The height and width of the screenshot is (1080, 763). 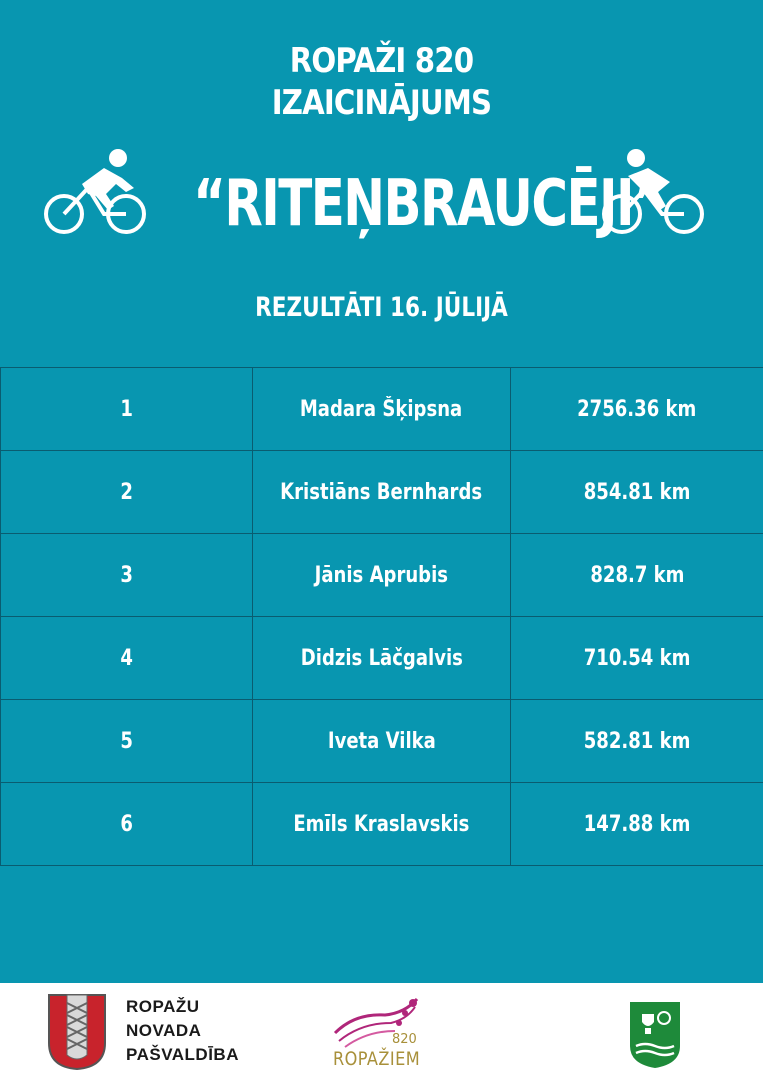 What do you see at coordinates (126, 658) in the screenshot?
I see `rank-cell: 4` at bounding box center [126, 658].